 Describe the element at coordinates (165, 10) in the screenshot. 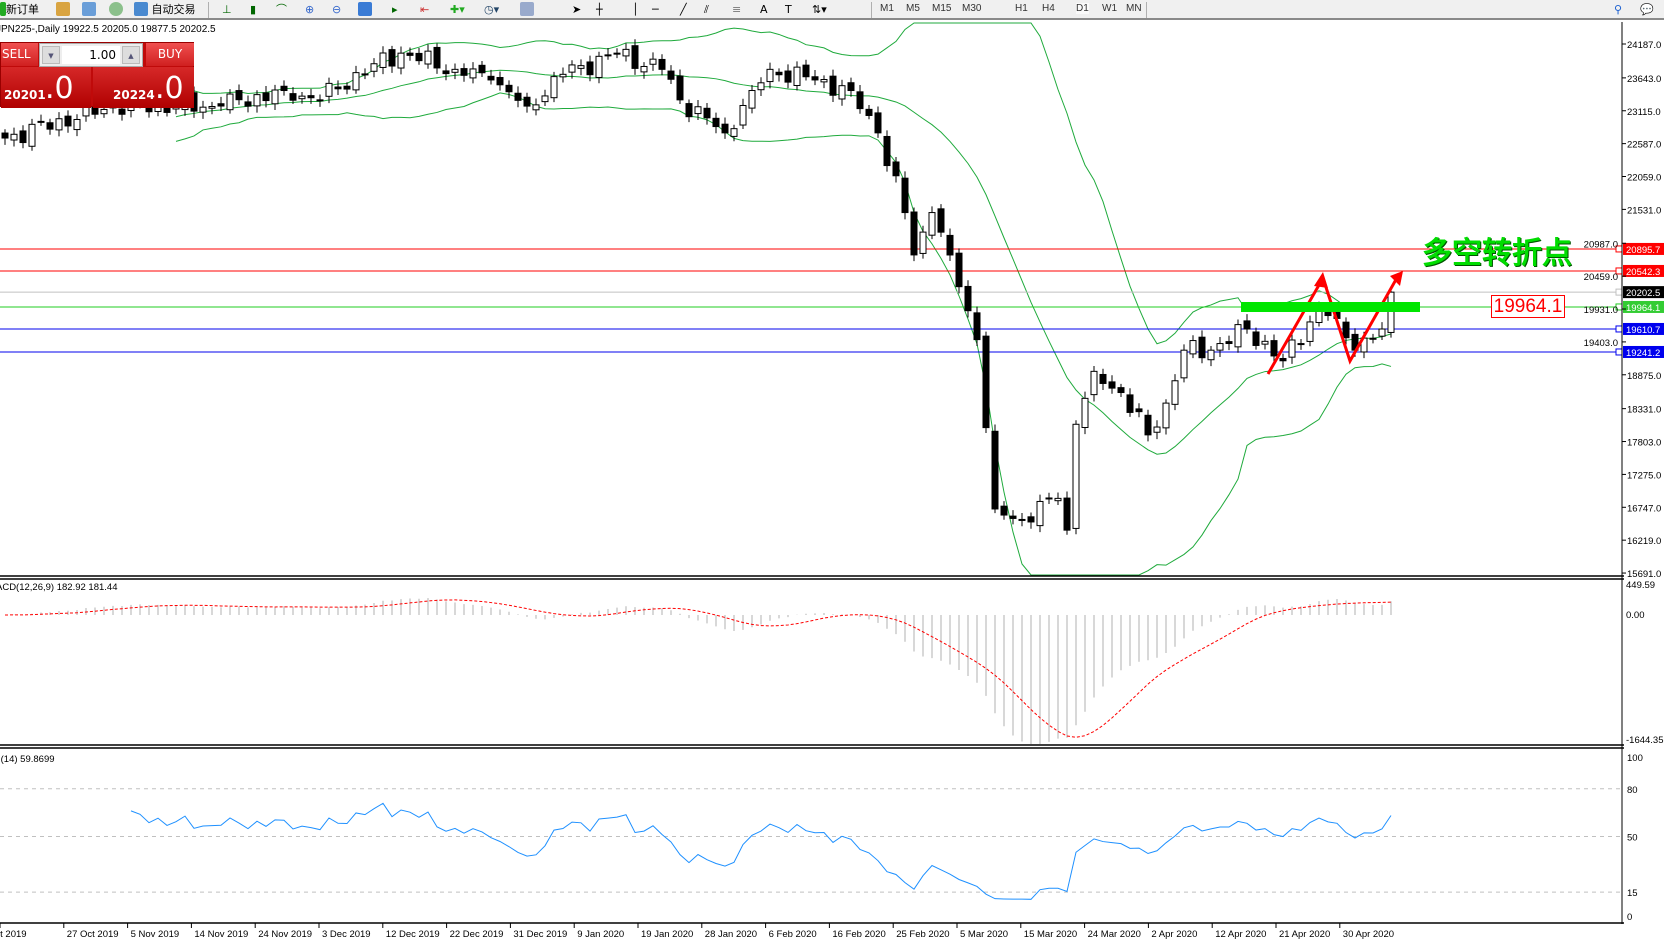

I see `auto-trading-button: 自动交易` at that location.